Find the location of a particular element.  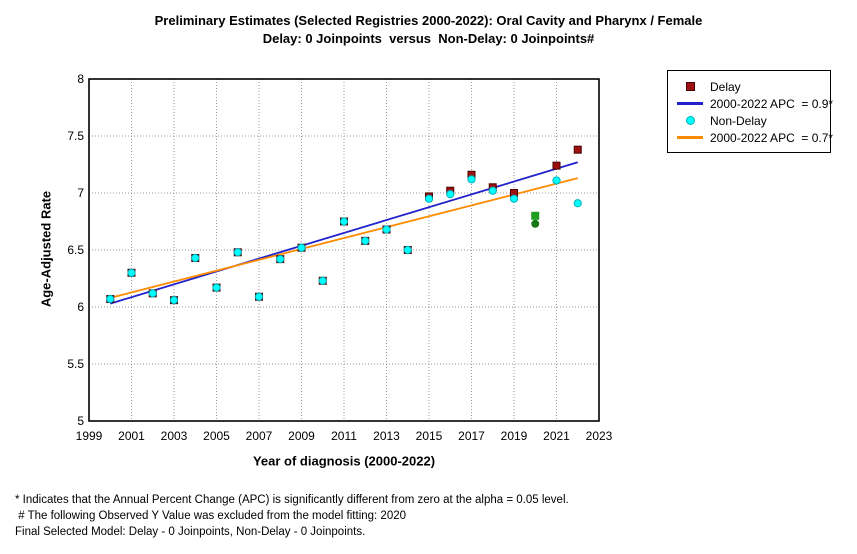

x-axis-label: Year of diagnosis (2000-2022) is located at coordinates (344, 461).